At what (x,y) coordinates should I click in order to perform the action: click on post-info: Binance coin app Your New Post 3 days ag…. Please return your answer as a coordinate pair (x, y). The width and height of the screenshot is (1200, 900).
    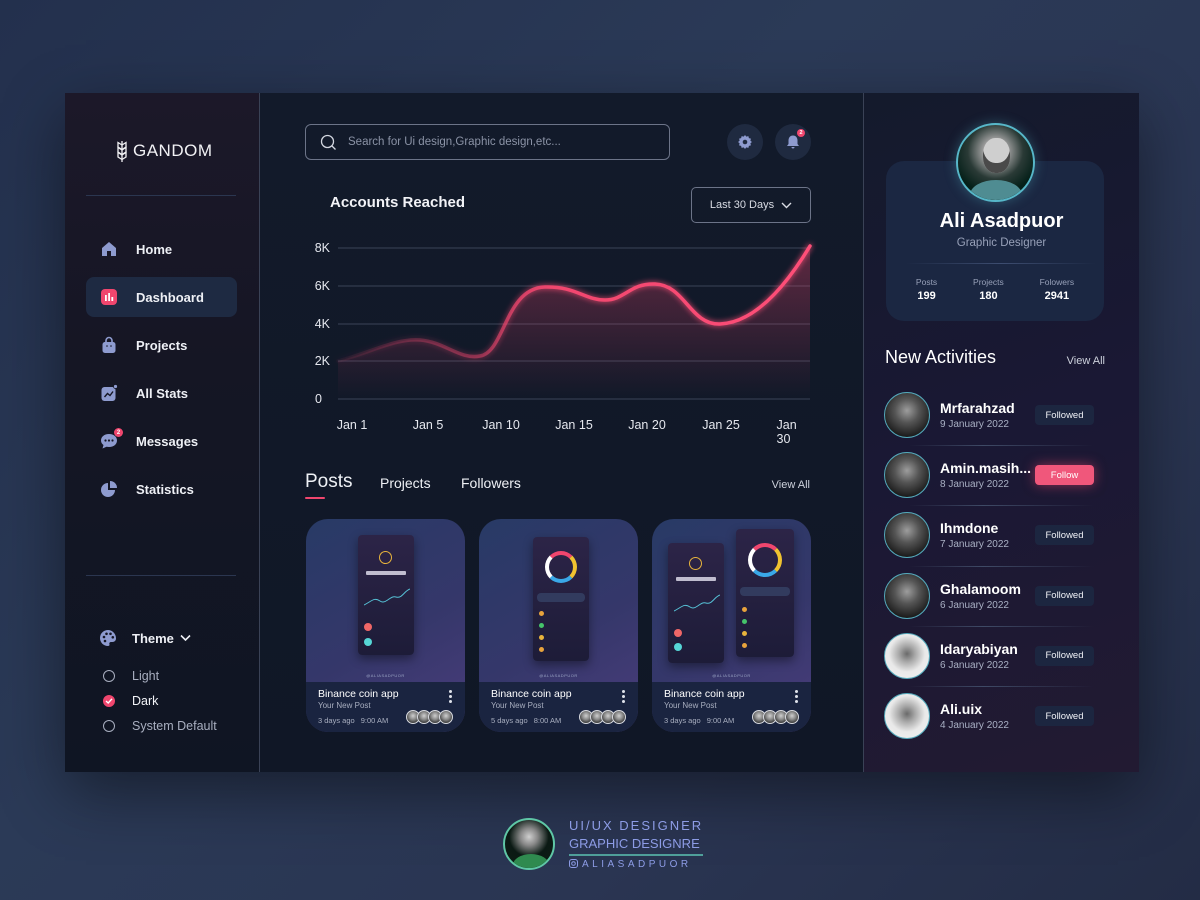
    Looking at the image, I should click on (731, 707).